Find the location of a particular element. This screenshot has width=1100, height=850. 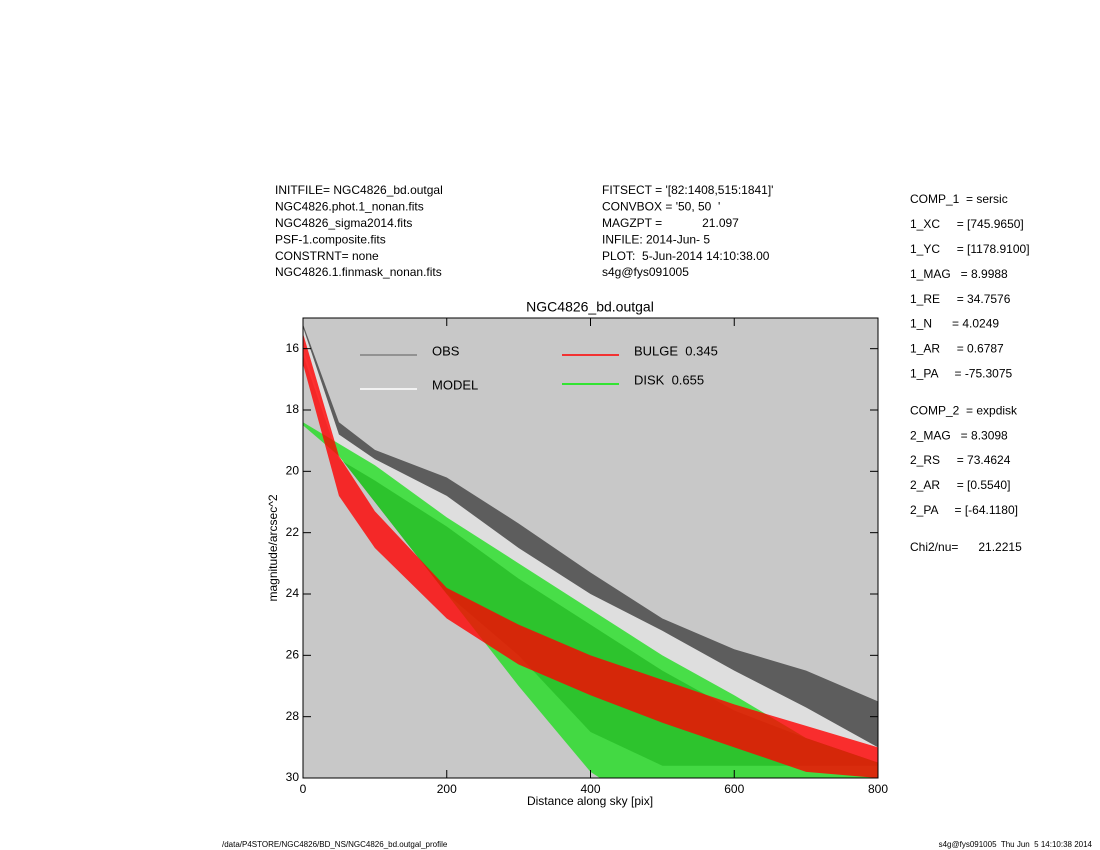

x-tick-label: 200 is located at coordinates (447, 789).